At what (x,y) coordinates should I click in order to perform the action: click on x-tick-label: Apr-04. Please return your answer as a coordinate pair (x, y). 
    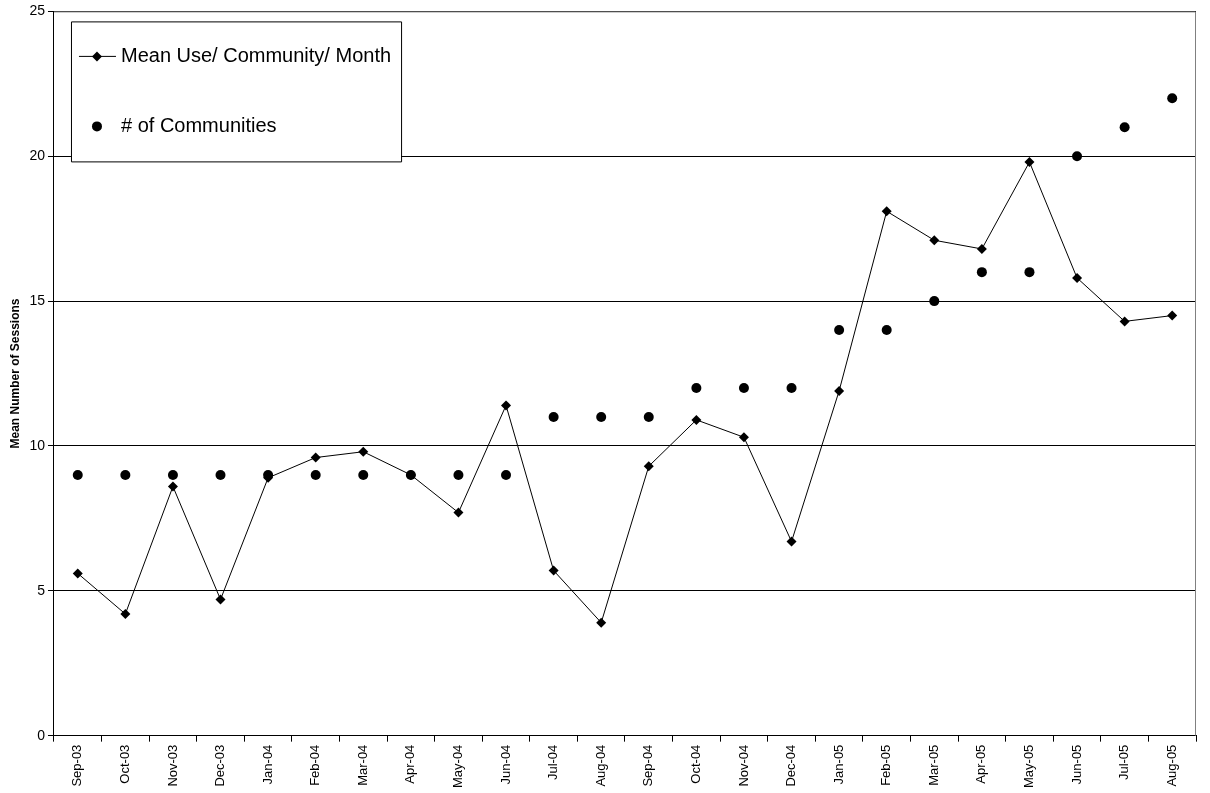
    Looking at the image, I should click on (410, 764).